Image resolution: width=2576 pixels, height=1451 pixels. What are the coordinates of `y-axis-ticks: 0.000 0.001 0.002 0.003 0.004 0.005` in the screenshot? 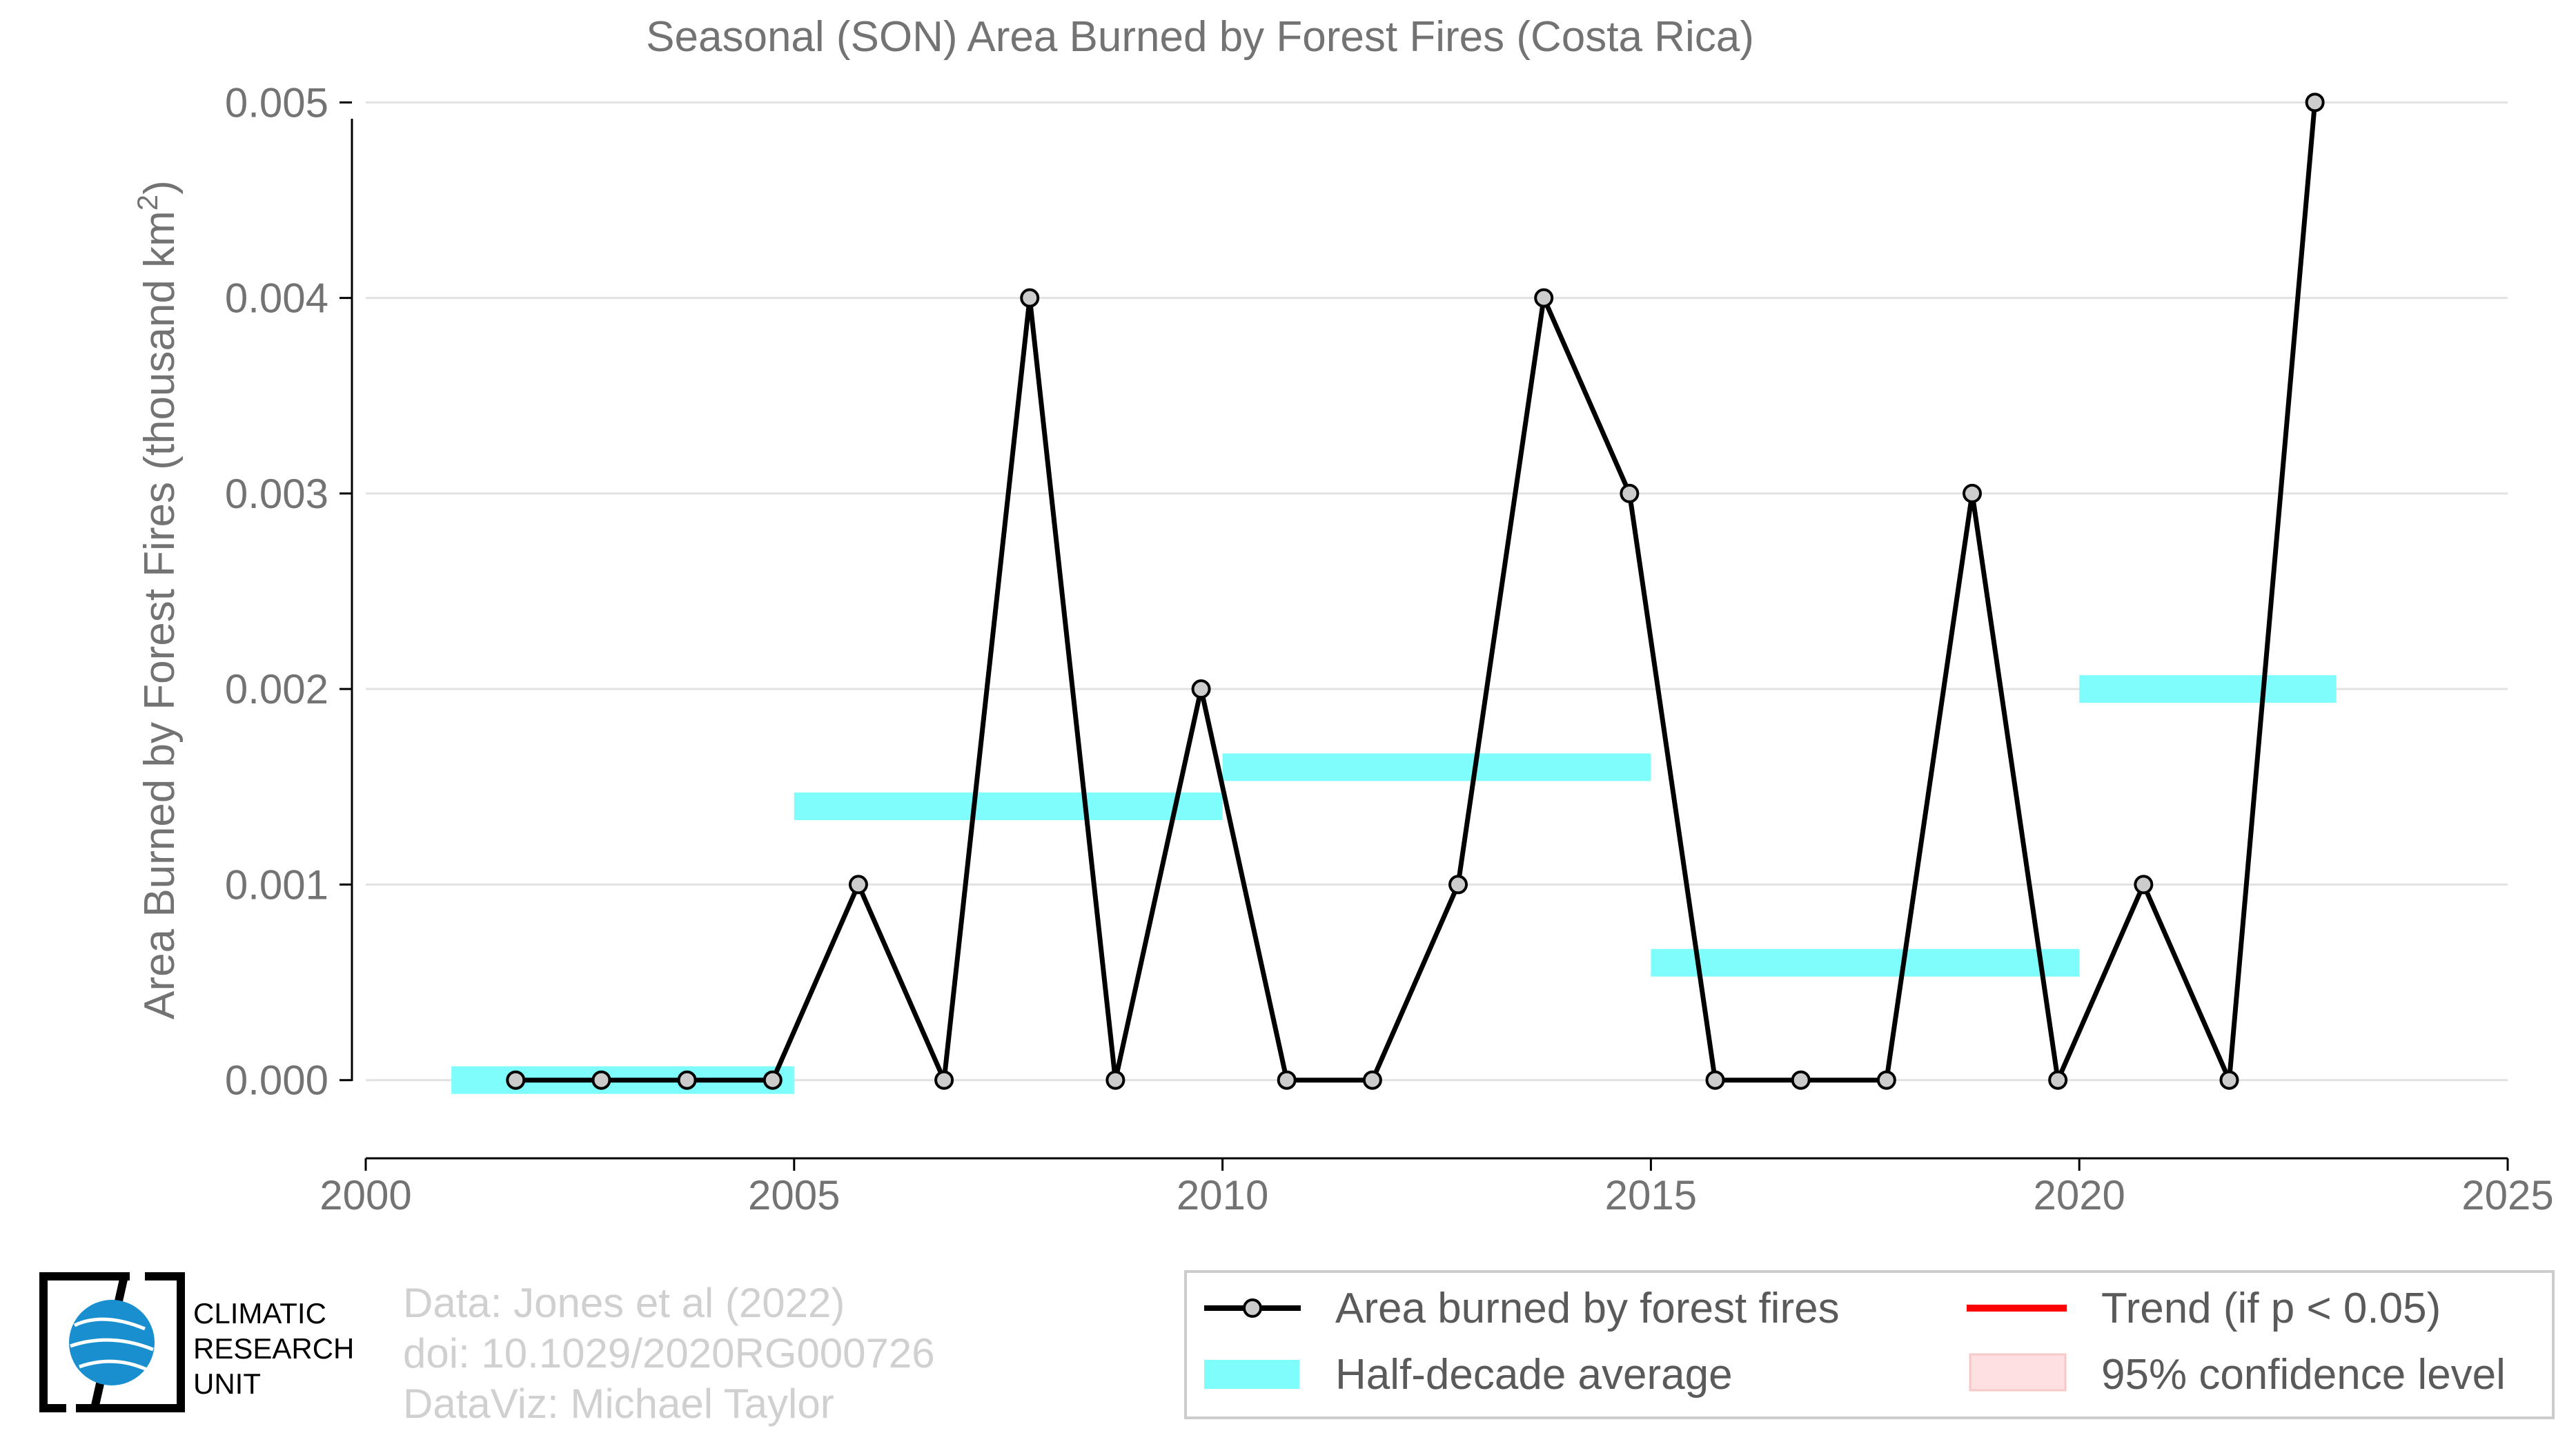 It's located at (288, 591).